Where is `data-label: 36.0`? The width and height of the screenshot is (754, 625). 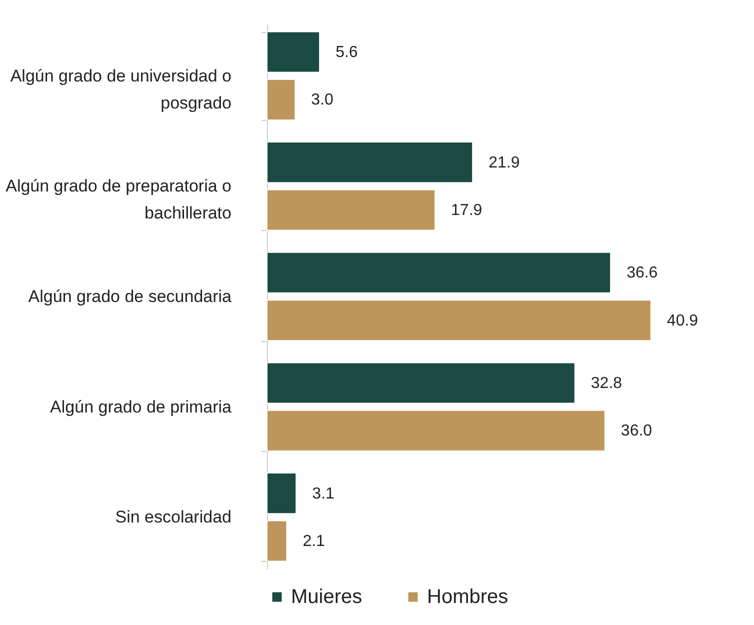
data-label: 36.0 is located at coordinates (636, 431).